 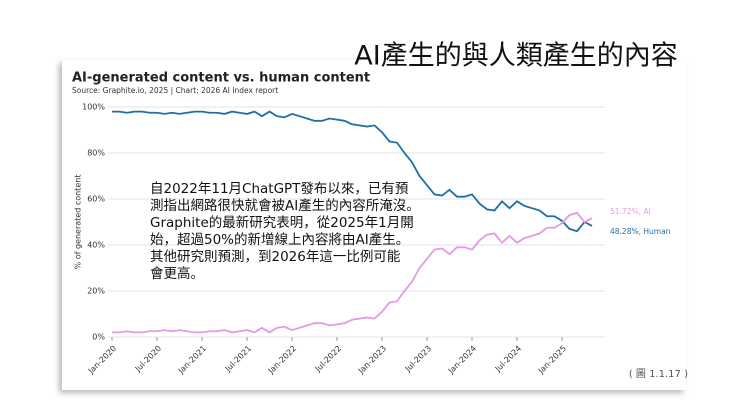 What do you see at coordinates (515, 56) in the screenshot?
I see `slide-title: AI產生的與人類產生的內容` at bounding box center [515, 56].